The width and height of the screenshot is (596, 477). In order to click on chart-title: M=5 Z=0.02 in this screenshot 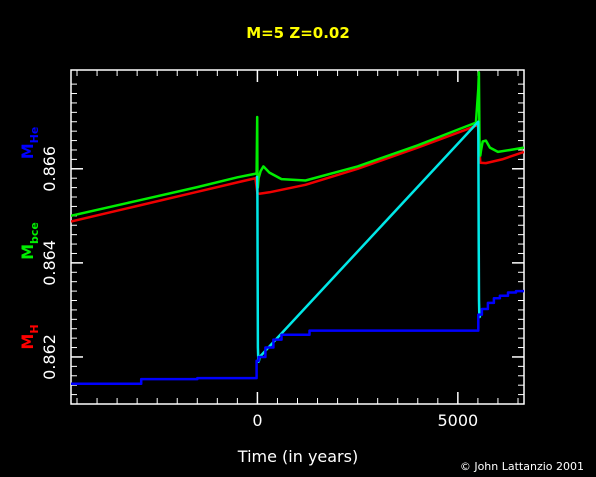, I will do `click(298, 33)`.